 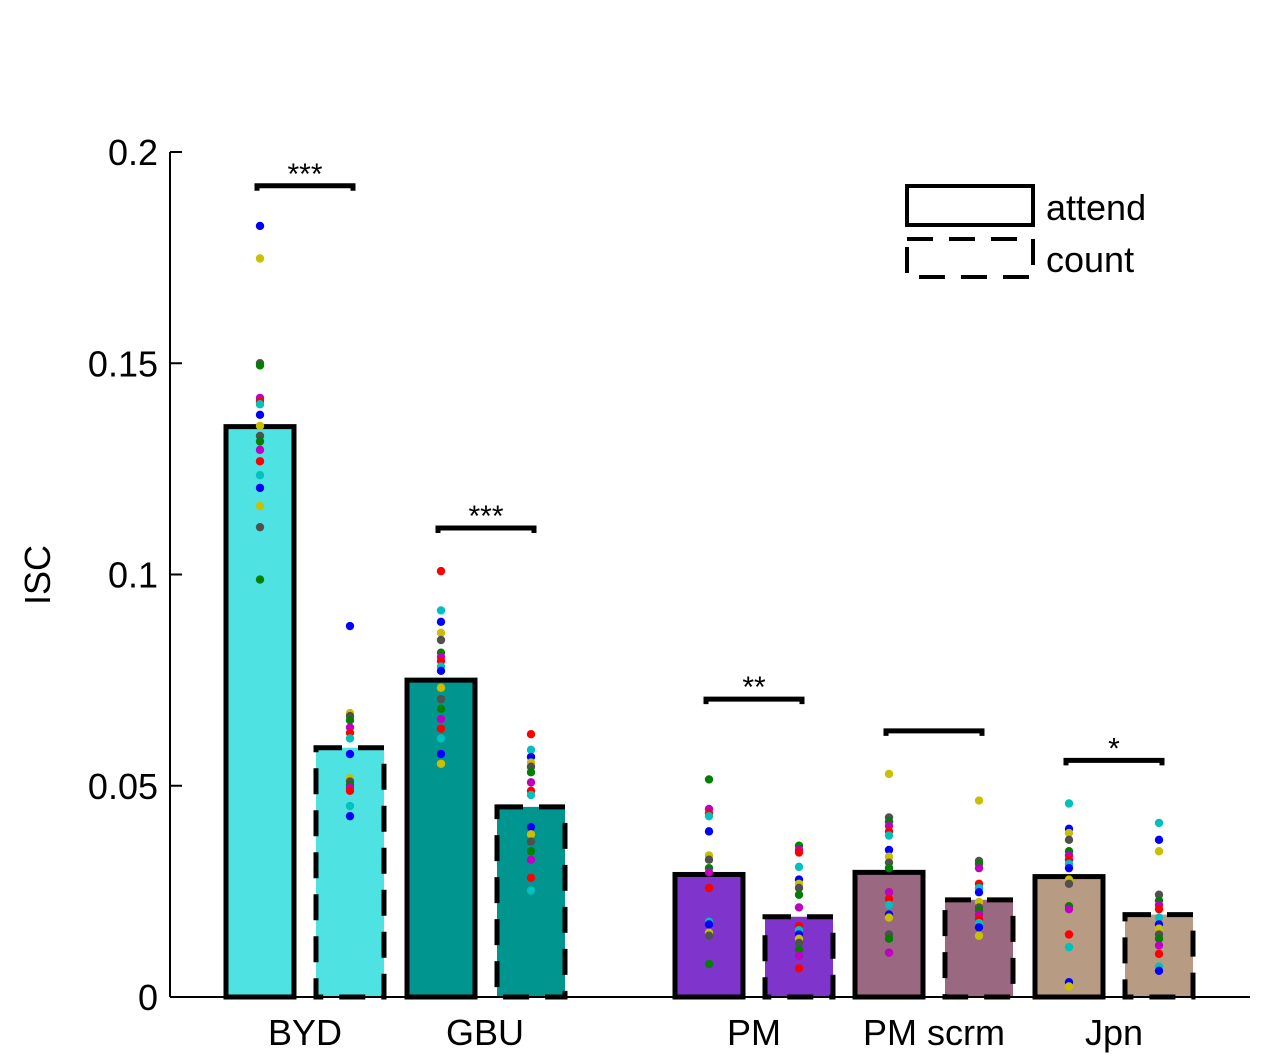 What do you see at coordinates (754, 1032) in the screenshot?
I see `x-tick-label: PM` at bounding box center [754, 1032].